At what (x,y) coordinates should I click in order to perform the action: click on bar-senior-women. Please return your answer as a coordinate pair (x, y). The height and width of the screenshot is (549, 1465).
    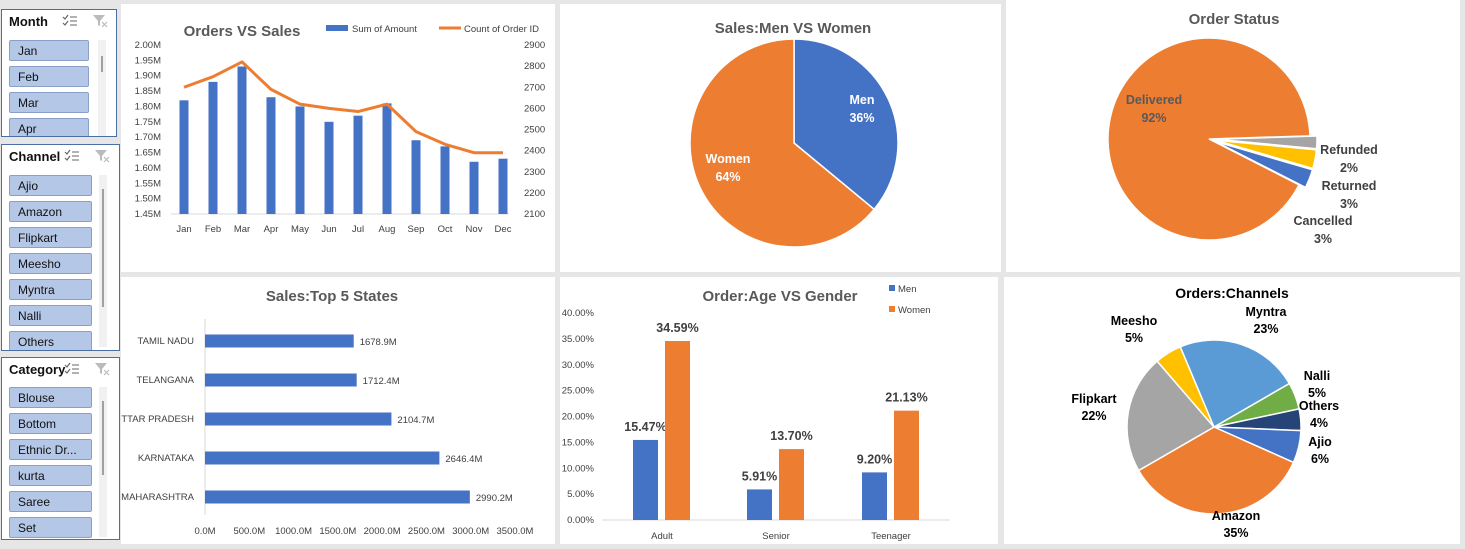
    Looking at the image, I should click on (791, 484).